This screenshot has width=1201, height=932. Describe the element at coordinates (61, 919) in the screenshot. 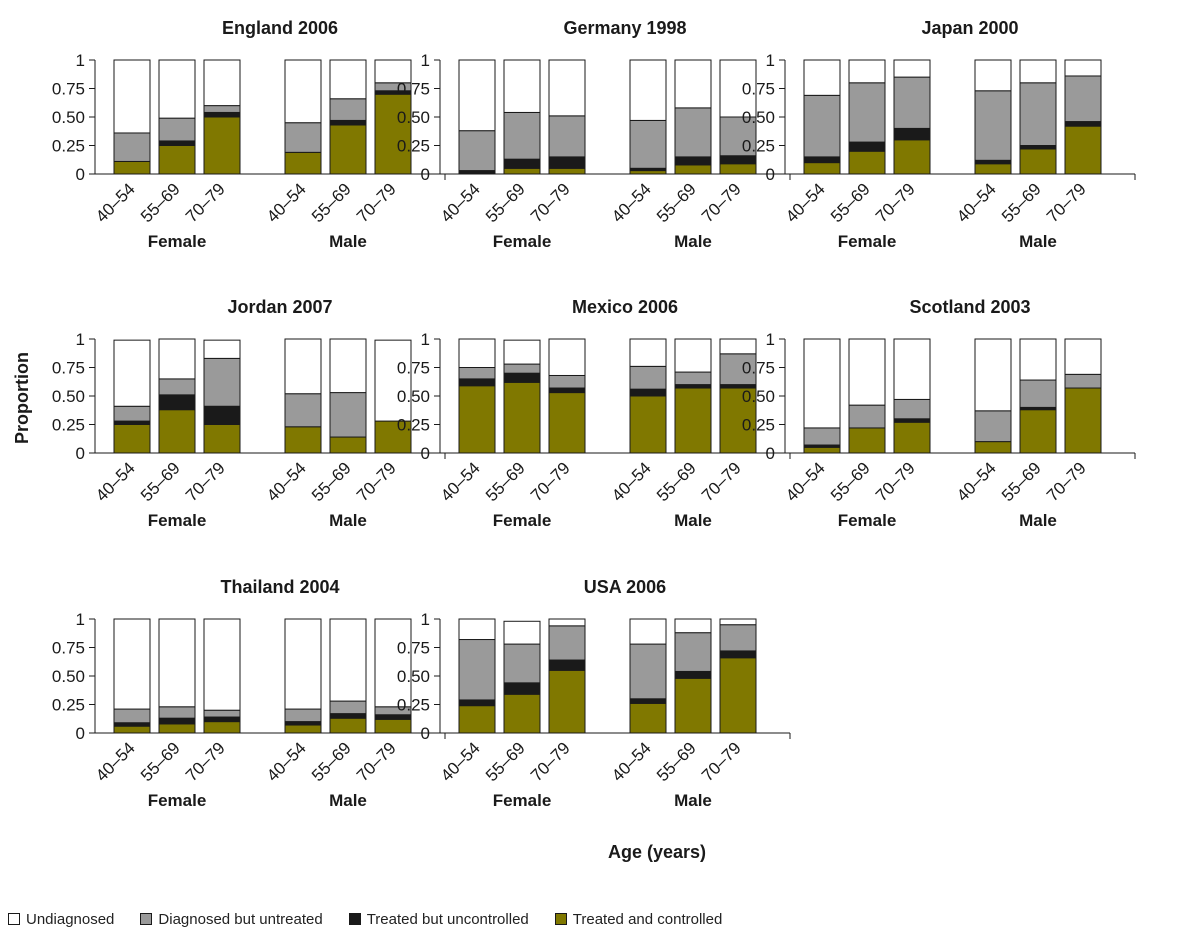

I see `legend-item-undiagnosed: Undiagnosed` at that location.